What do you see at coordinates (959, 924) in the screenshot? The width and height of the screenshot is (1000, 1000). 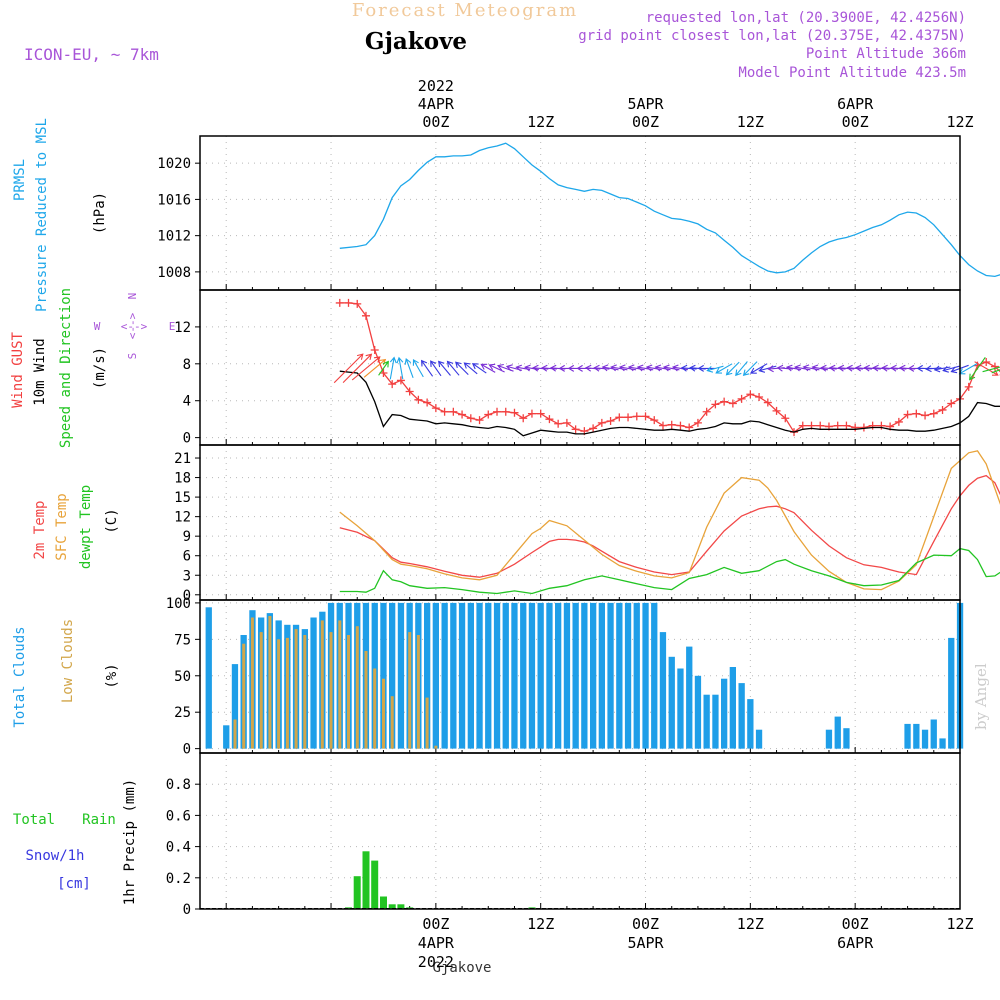 I see `time-label-bottom: 12Z` at bounding box center [959, 924].